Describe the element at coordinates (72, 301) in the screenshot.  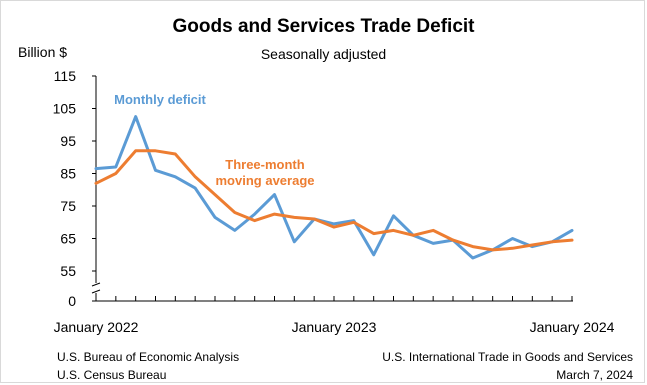
I see `y-tick-label-0: 0` at that location.